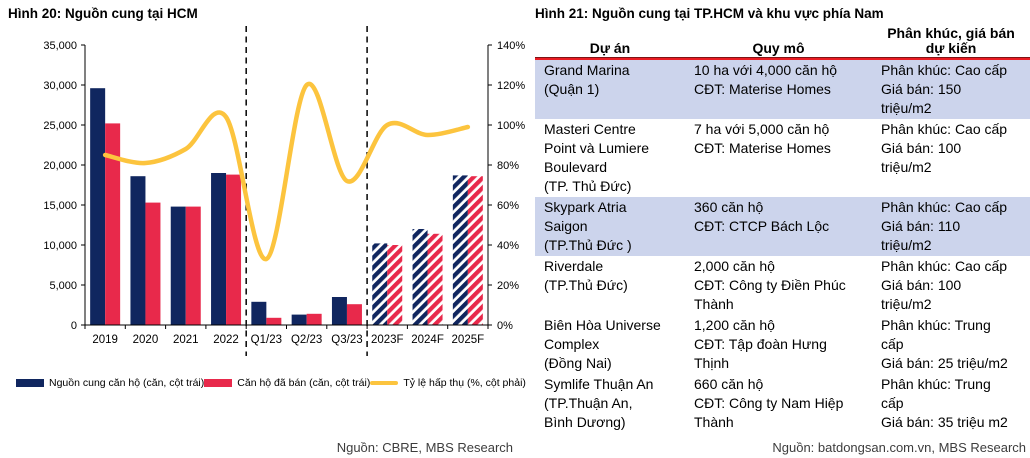  I want to click on svg-text: 2022, so click(226, 340).